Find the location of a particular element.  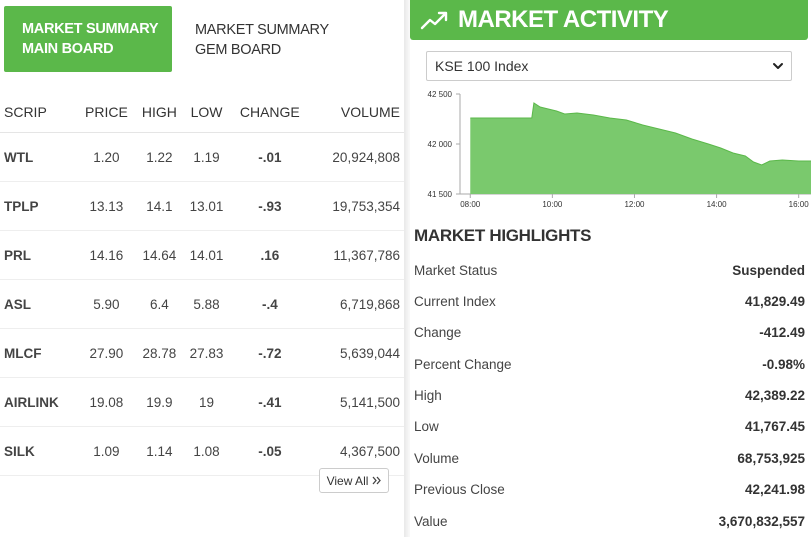

cell-low: 5.88 is located at coordinates (206, 304).